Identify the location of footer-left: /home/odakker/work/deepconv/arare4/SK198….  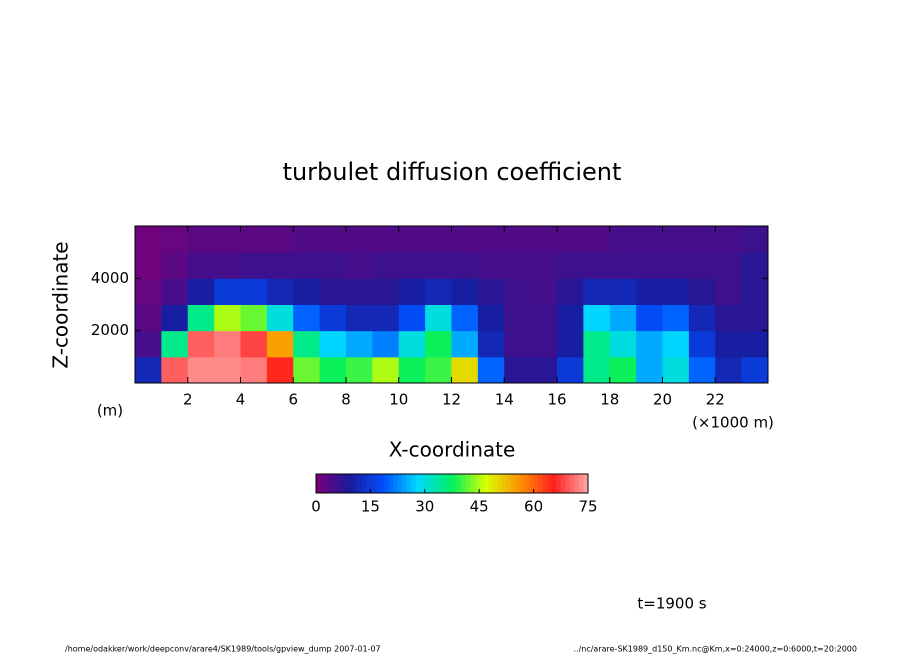
(223, 649).